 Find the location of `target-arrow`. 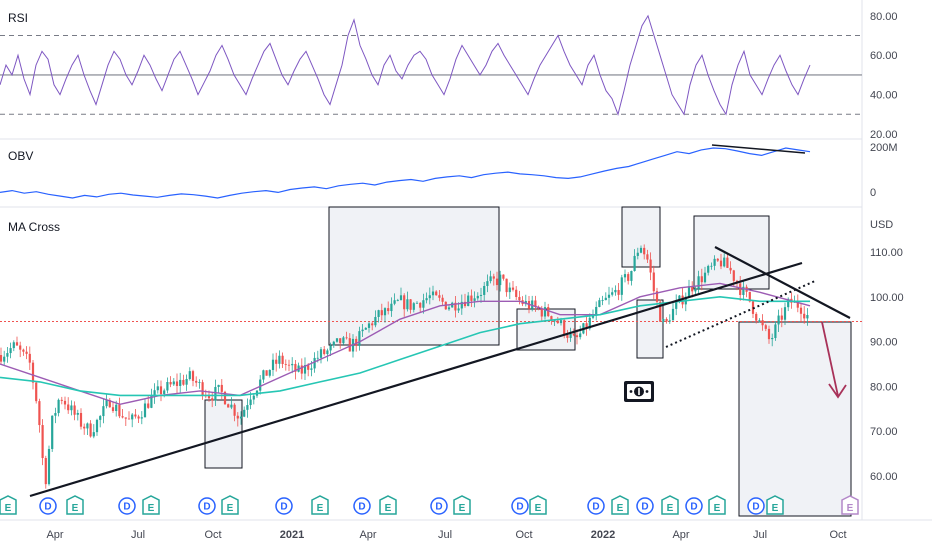

target-arrow is located at coordinates (834, 360).